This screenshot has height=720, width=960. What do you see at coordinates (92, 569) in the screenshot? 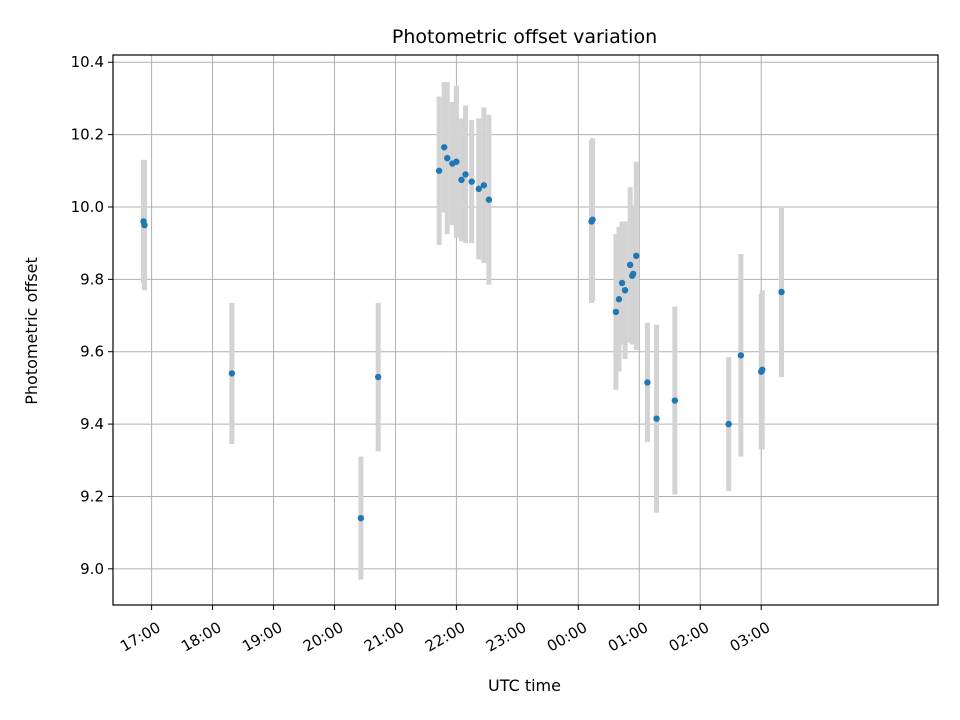
I see `y-tick-label: 9.0` at bounding box center [92, 569].